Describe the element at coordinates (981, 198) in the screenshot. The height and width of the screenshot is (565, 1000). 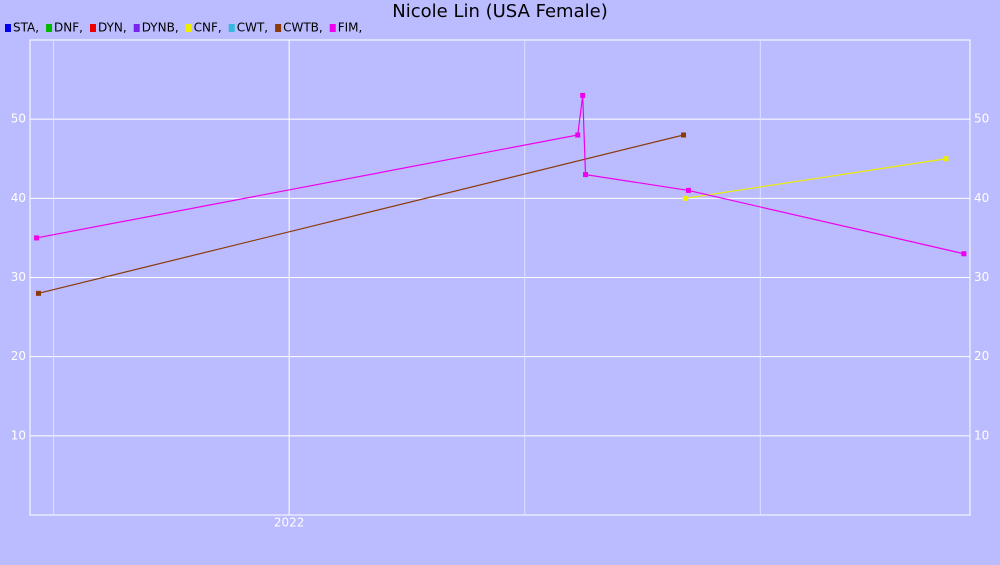
I see `y-tick-label-right: 40` at that location.